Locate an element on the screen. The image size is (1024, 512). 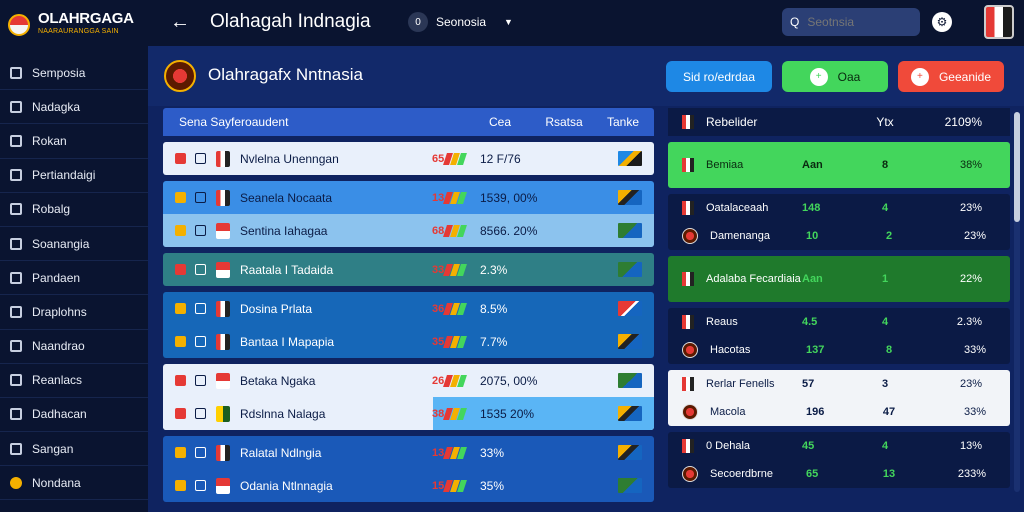
top-bar: ← Olahagah Indnagia 0 Seonosia ▼ Q ⚙ is located at coordinates (586, 23).